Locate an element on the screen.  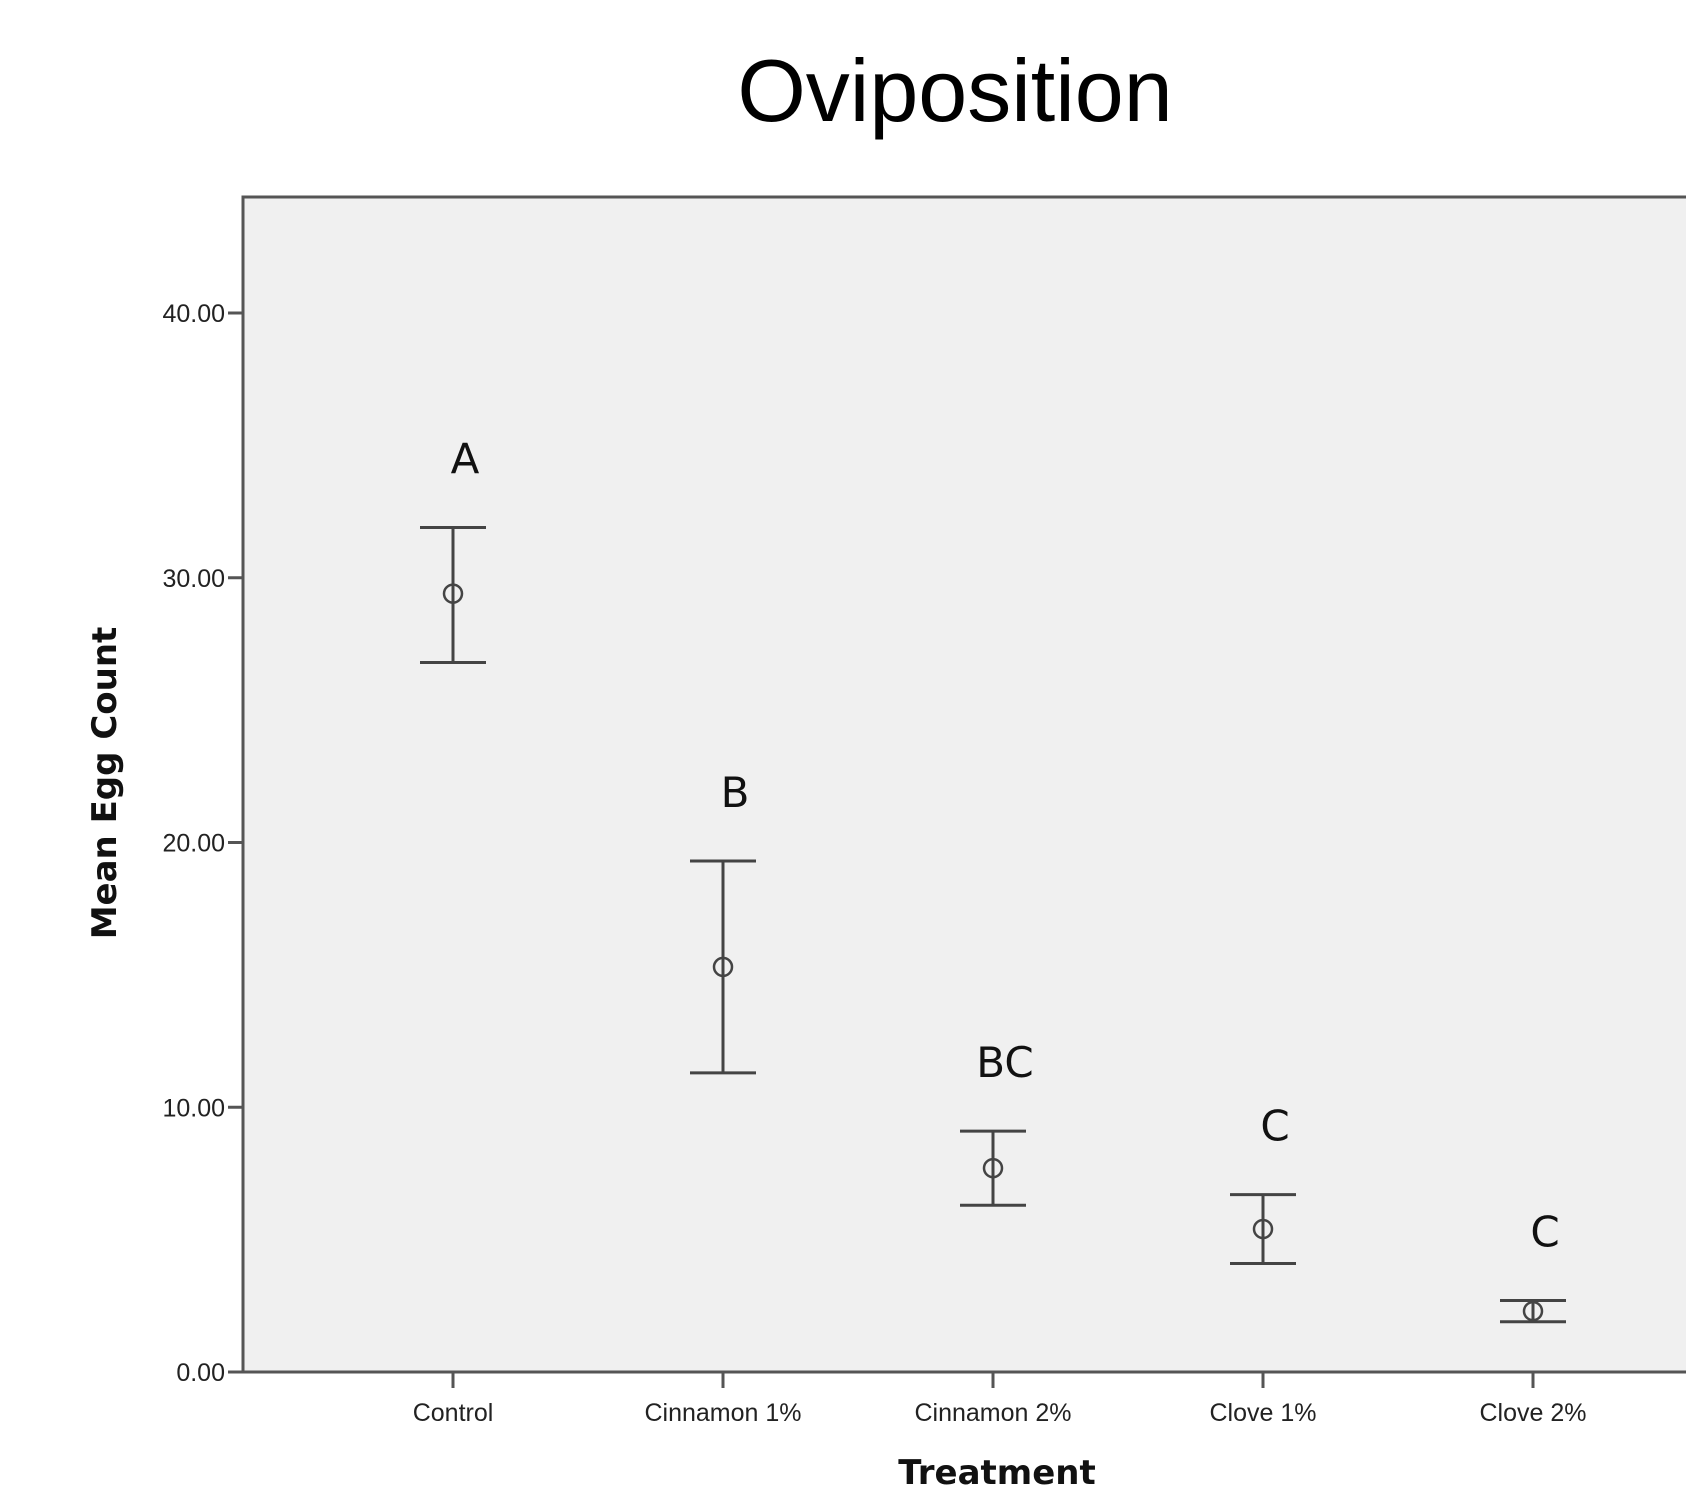
x-axis-title: Treatment is located at coordinates (996, 1469).